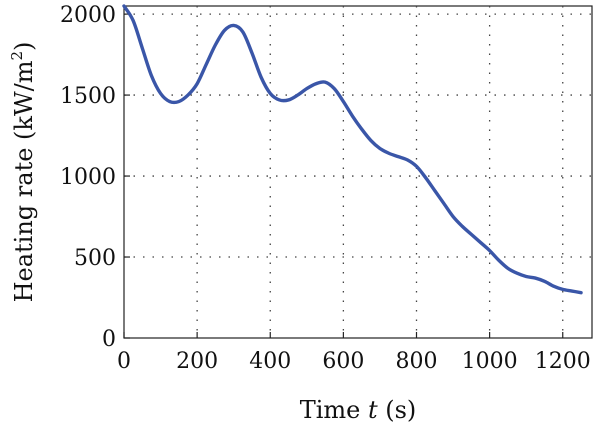 This screenshot has height=430, width=600. I want to click on x-axis-label-variable: t, so click(373, 410).